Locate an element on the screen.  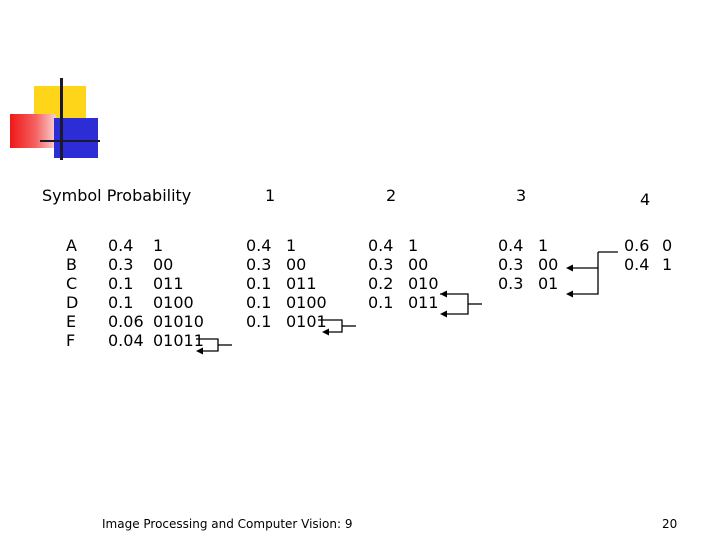
table-cell: E is located at coordinates (71, 321).